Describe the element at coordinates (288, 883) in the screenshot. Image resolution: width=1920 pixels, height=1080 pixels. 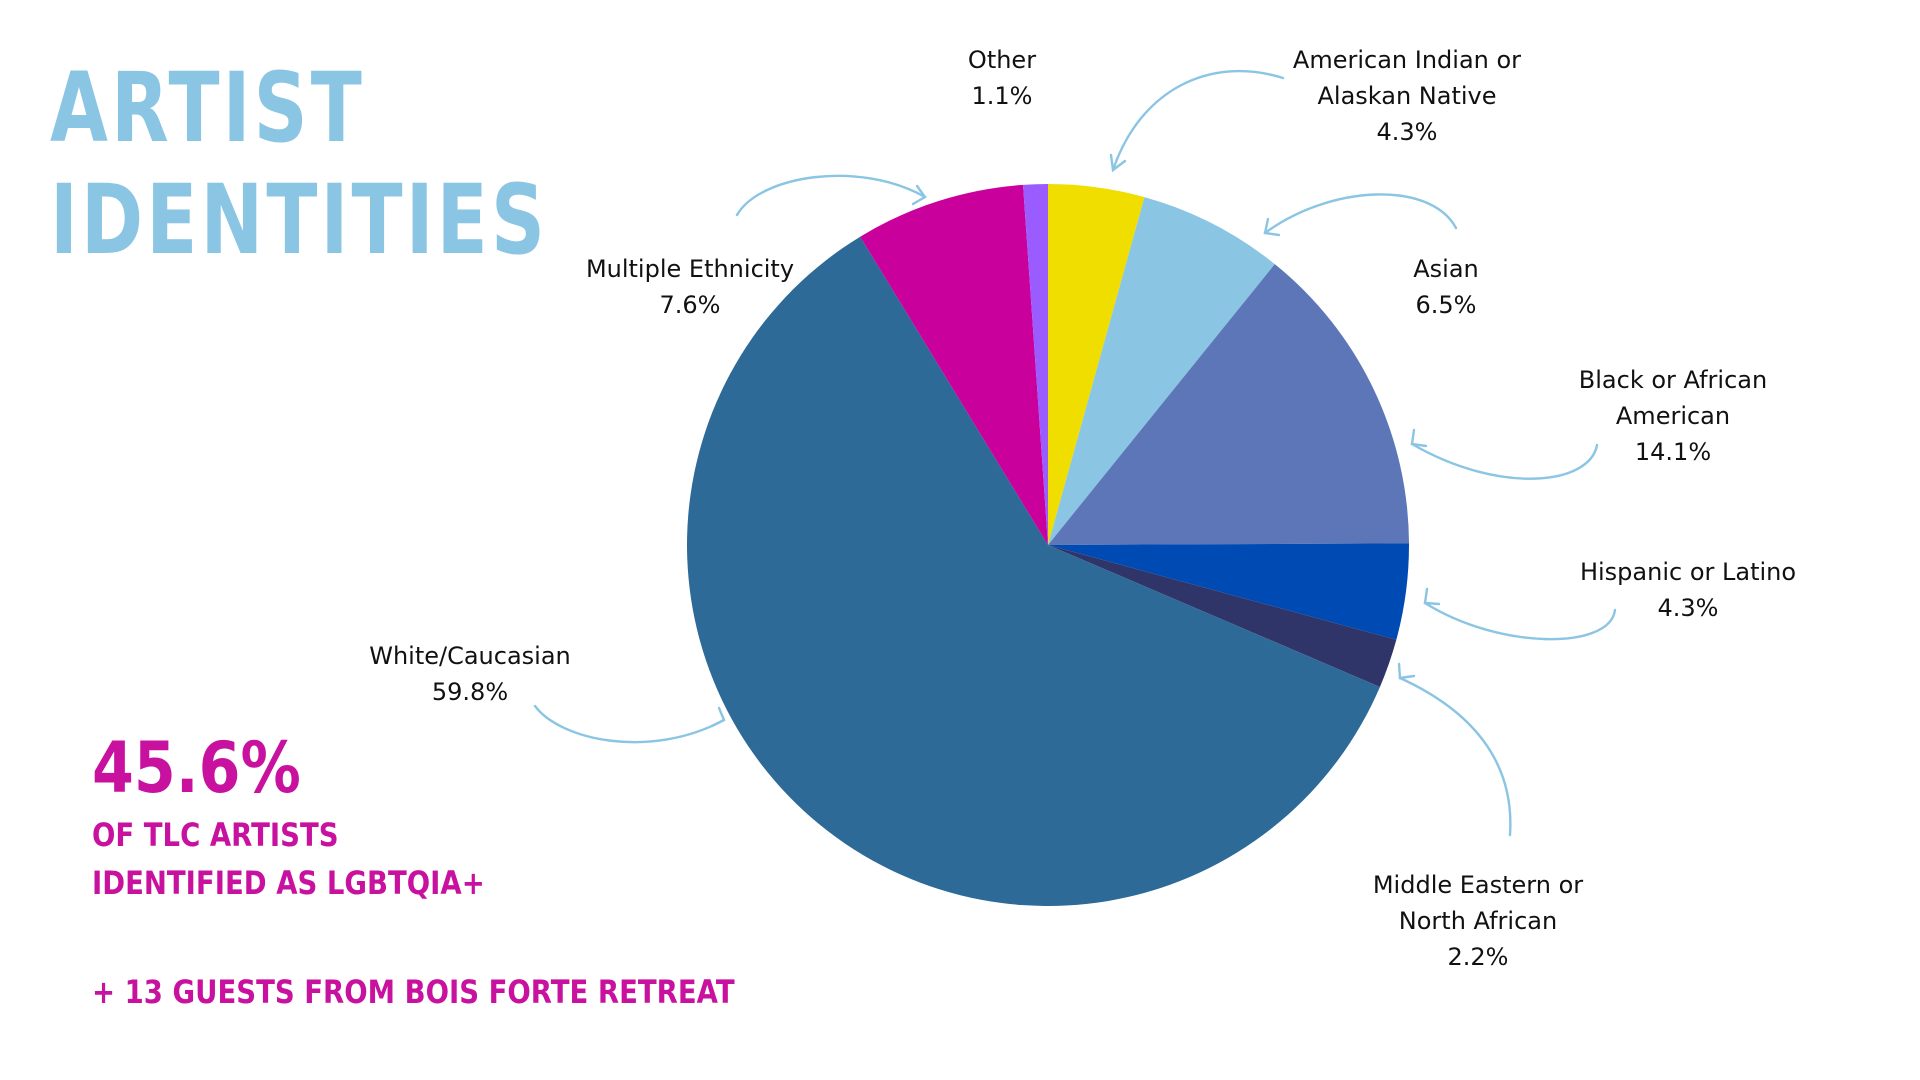
I see `lgbtq-stat-line-2: IDENTIFIED AS LGBTQIA+` at that location.